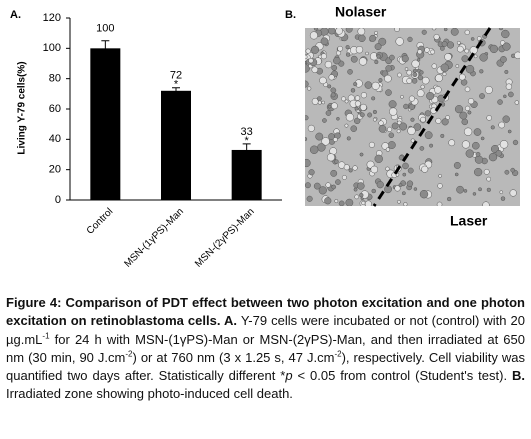 The image size is (531, 439). I want to click on image-label: Laser, so click(469, 221).